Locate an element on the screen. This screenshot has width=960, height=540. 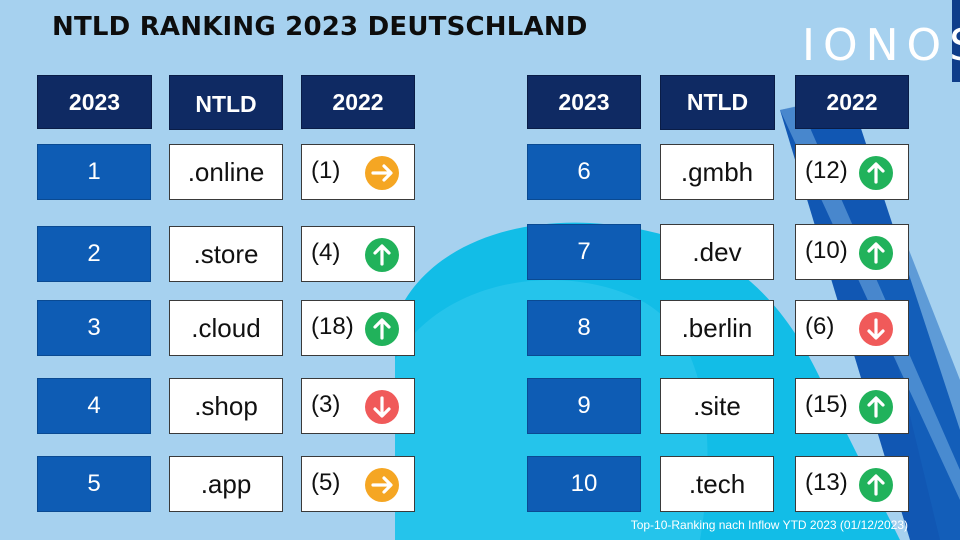
rank-value: 3 is located at coordinates (94, 327).